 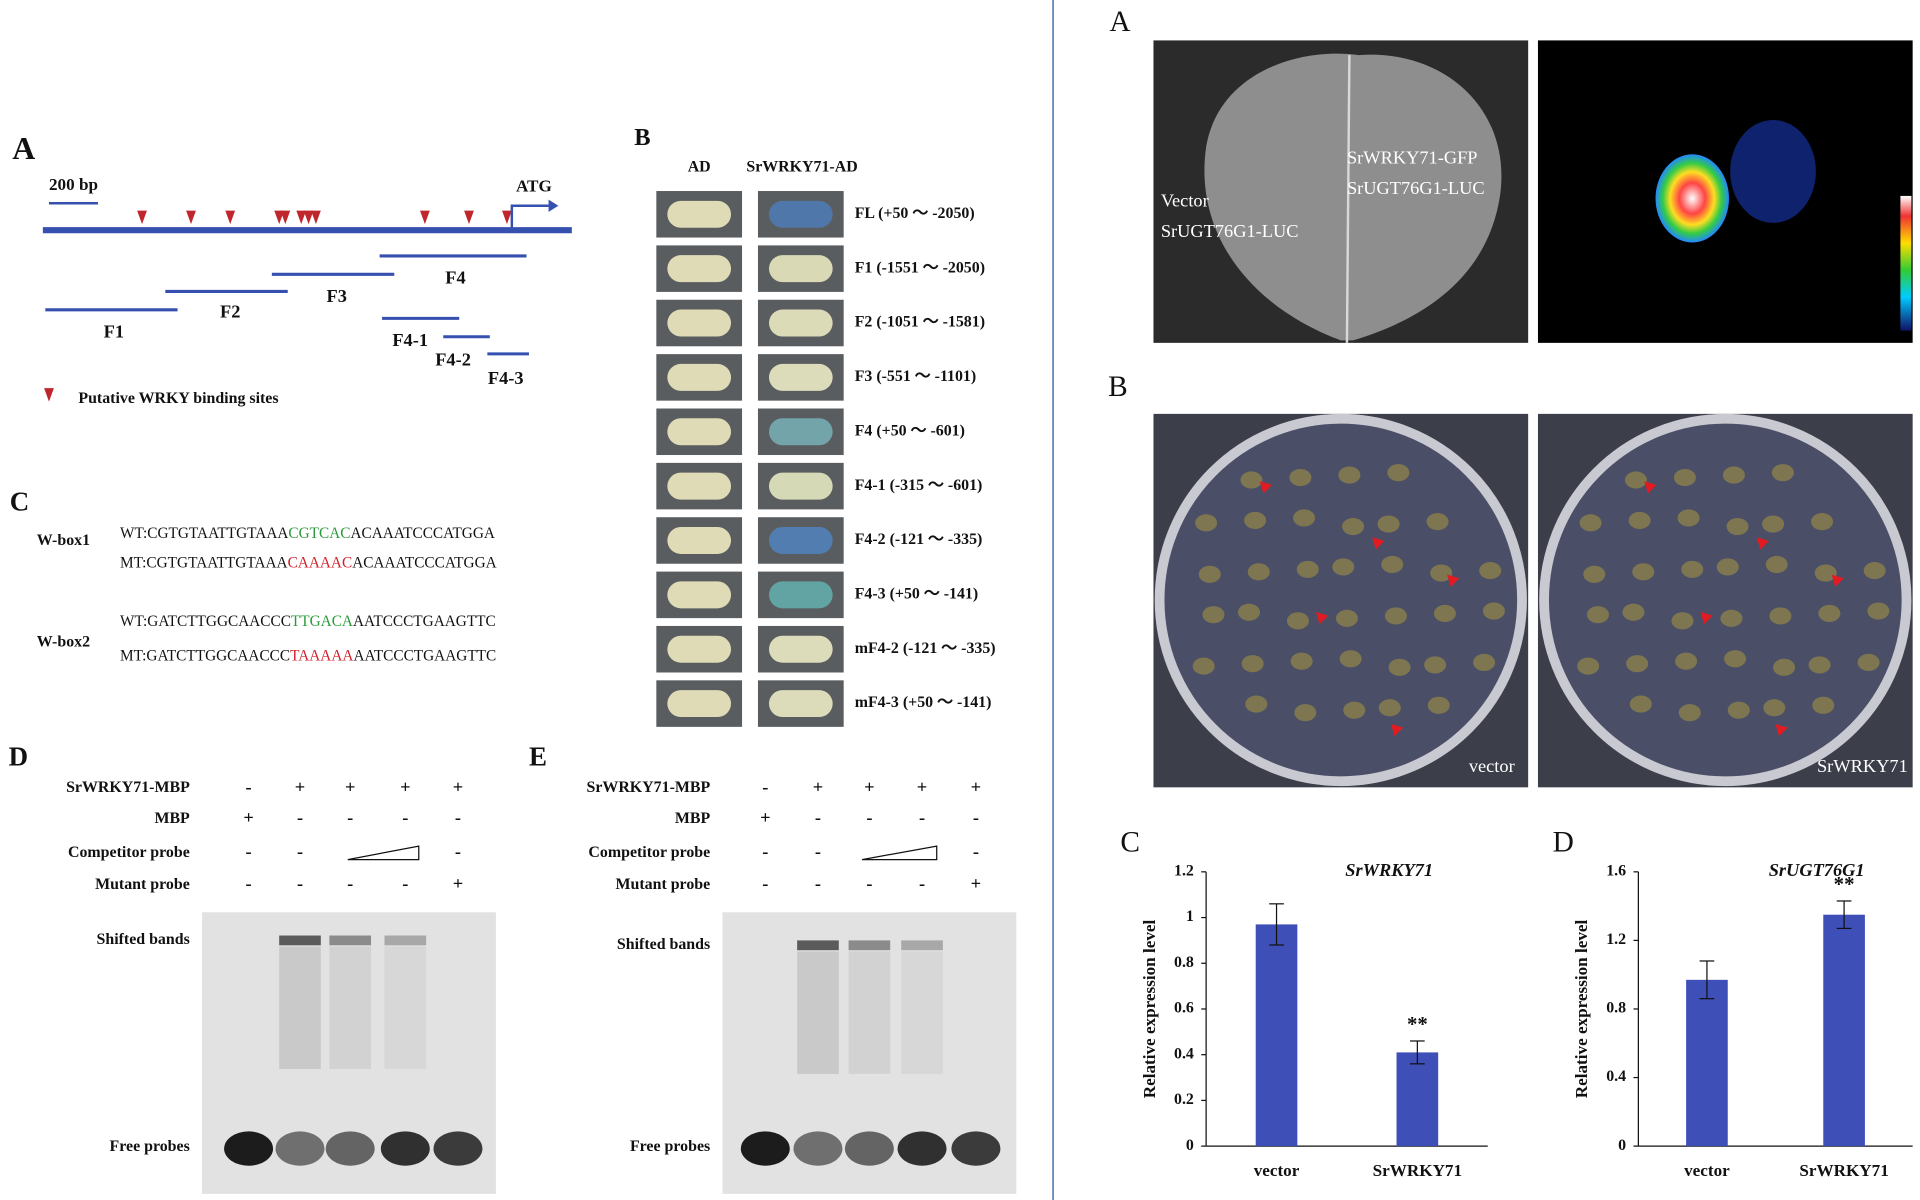 I want to click on y-tick-label: 0.6, so click(x=1184, y=1008).